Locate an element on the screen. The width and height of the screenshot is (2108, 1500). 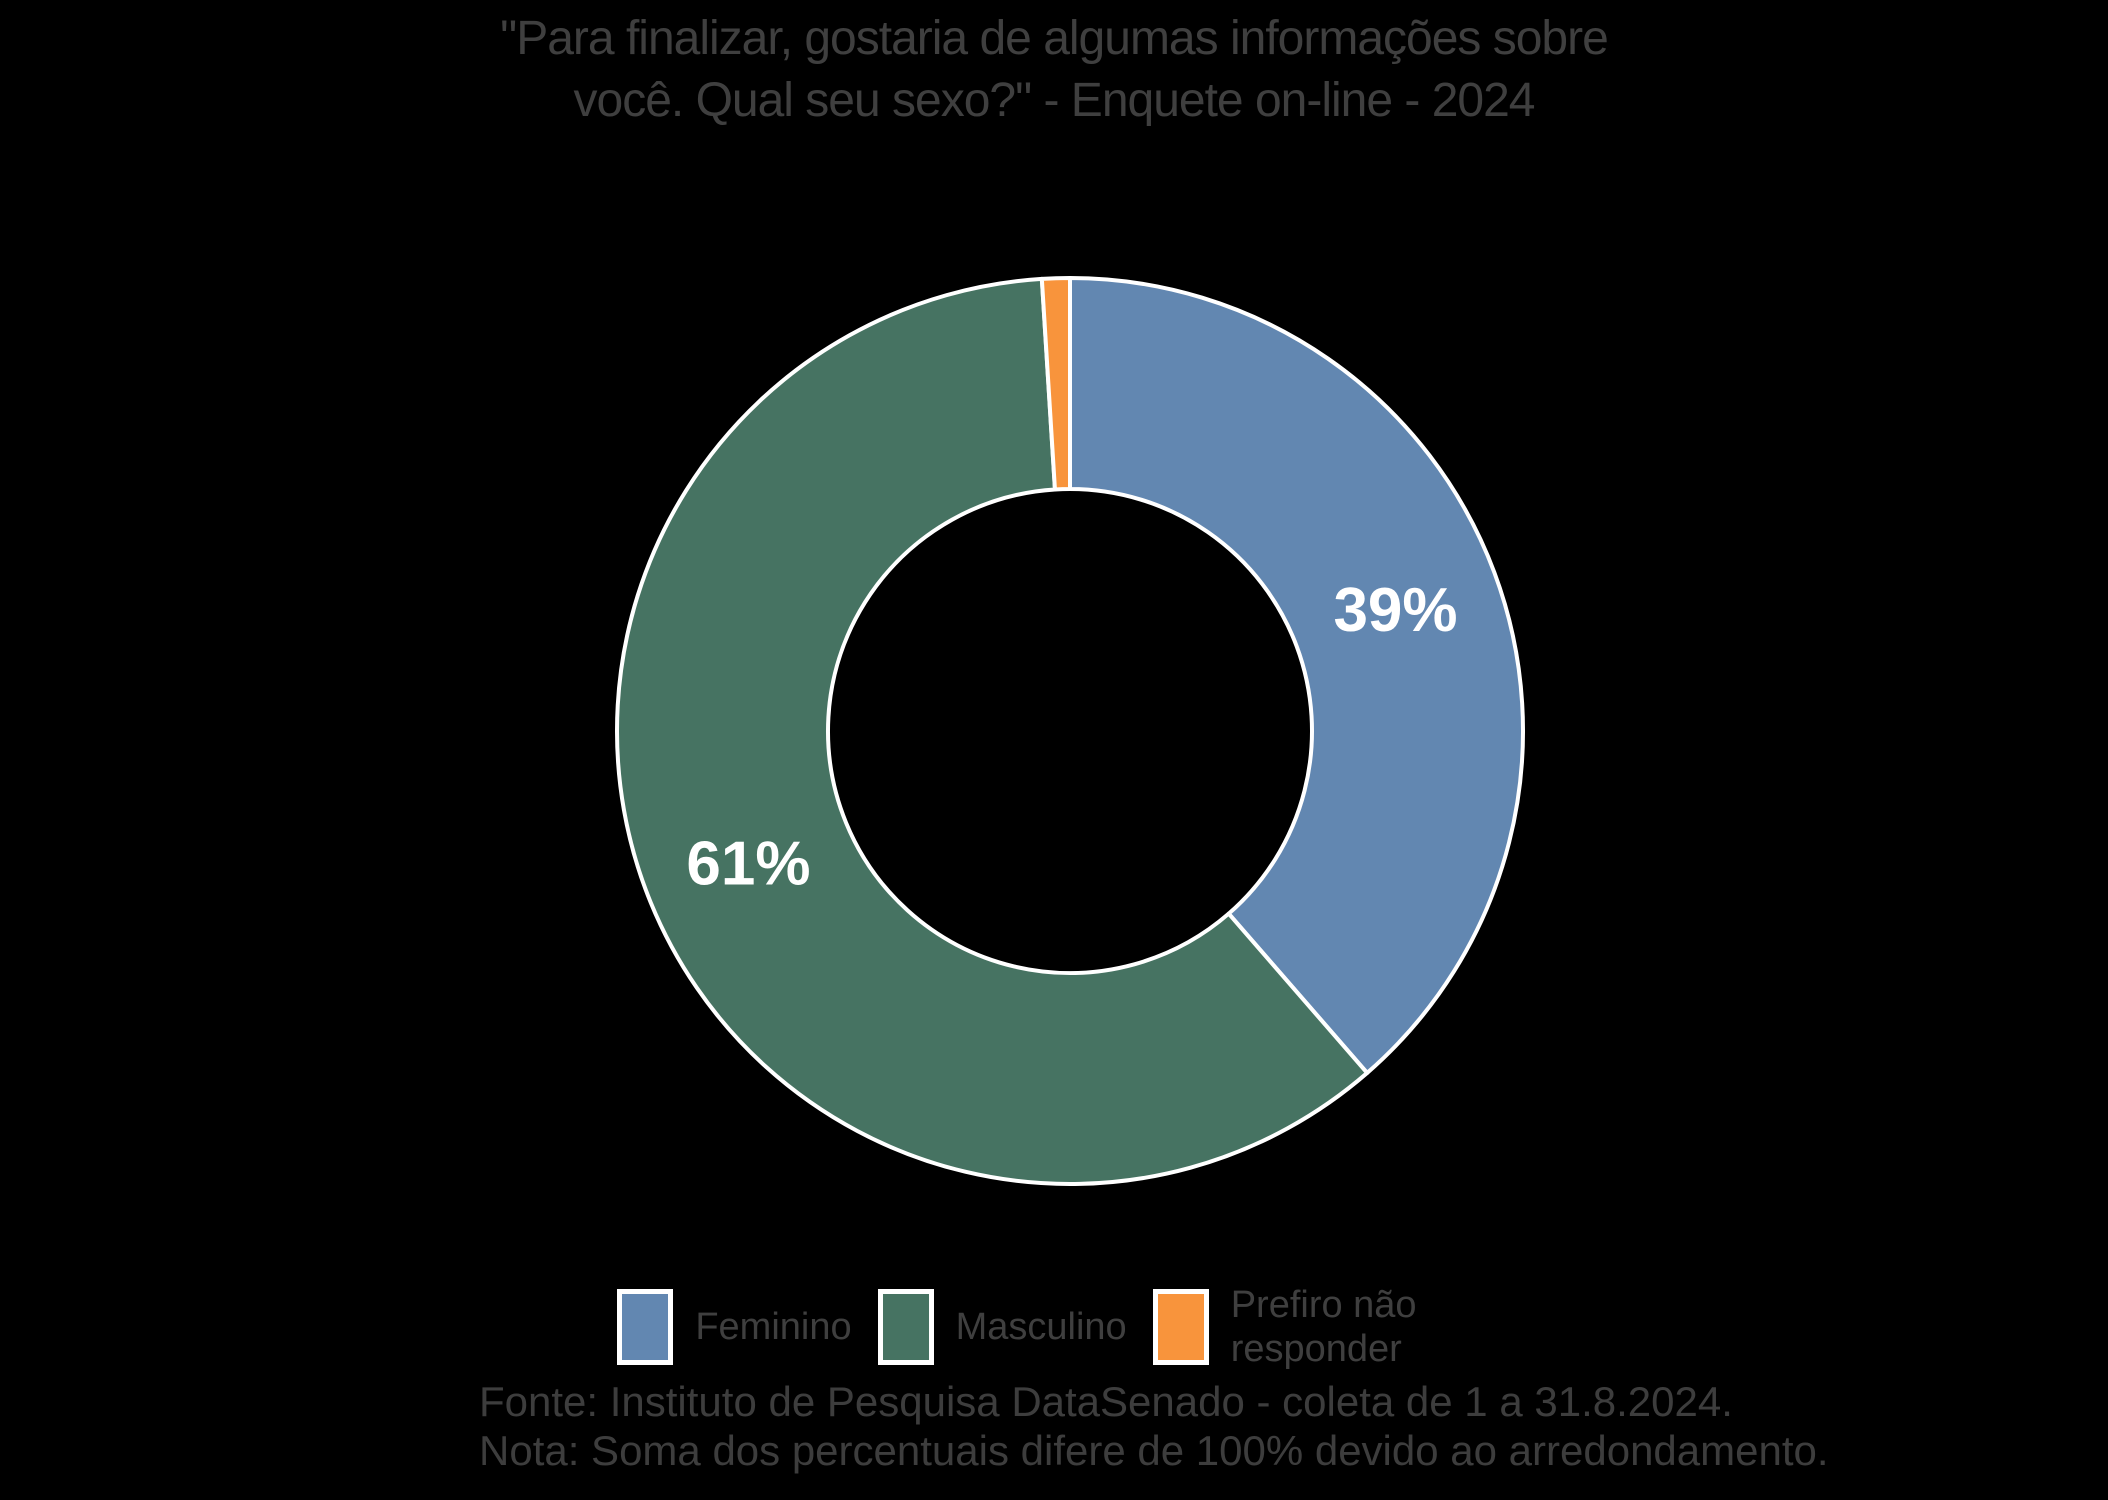
legend-item-feminino: Feminino is located at coordinates (734, 1327).